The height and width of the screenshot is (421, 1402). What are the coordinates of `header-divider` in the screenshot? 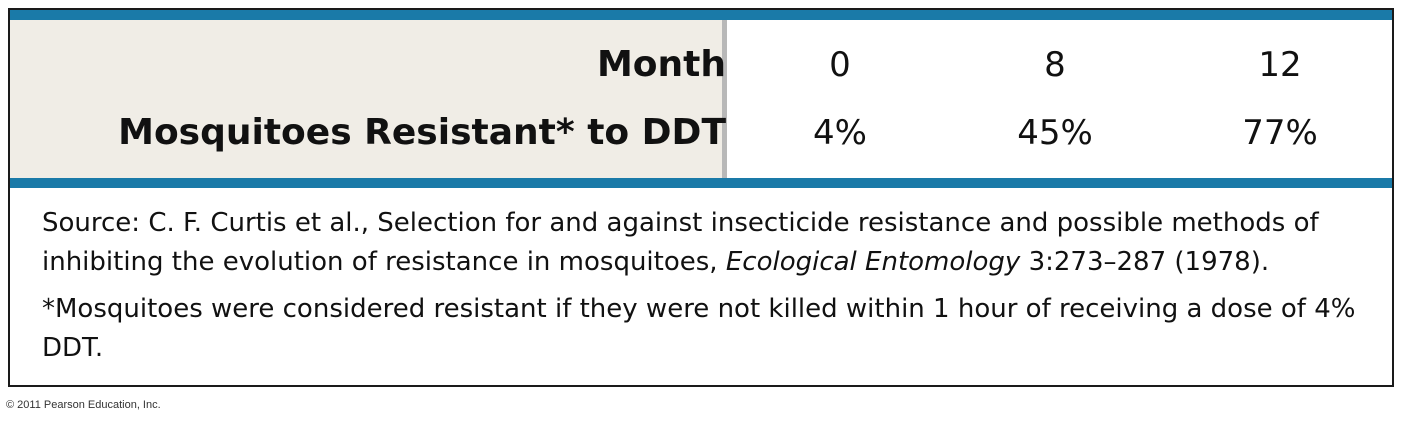 It's located at (724, 99).